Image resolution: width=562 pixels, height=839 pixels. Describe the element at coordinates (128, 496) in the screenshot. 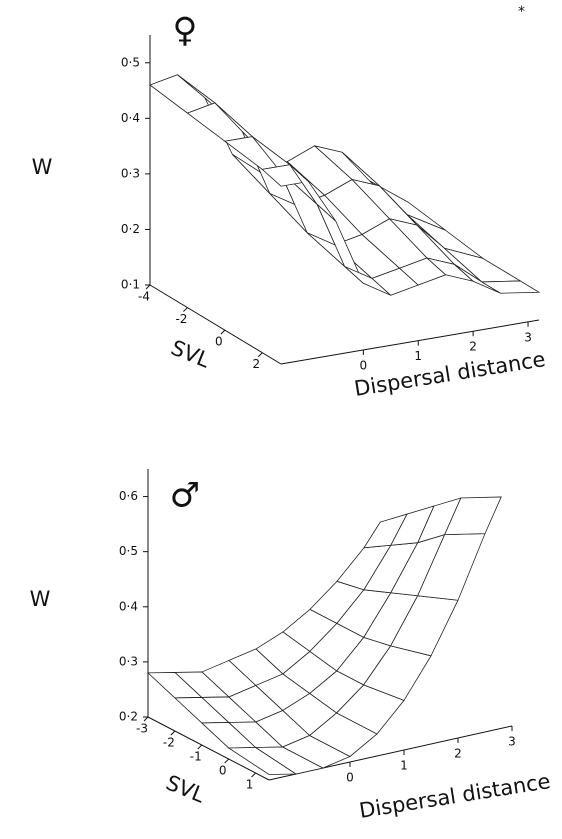

I see `z-tick-label: 0·6` at that location.